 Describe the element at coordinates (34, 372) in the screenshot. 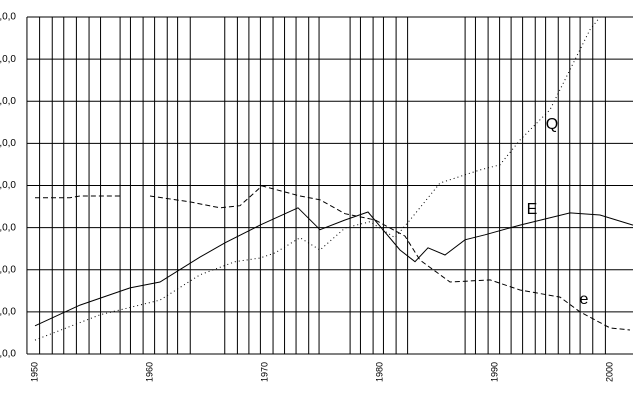

I see `x-tick-label: 1950` at that location.